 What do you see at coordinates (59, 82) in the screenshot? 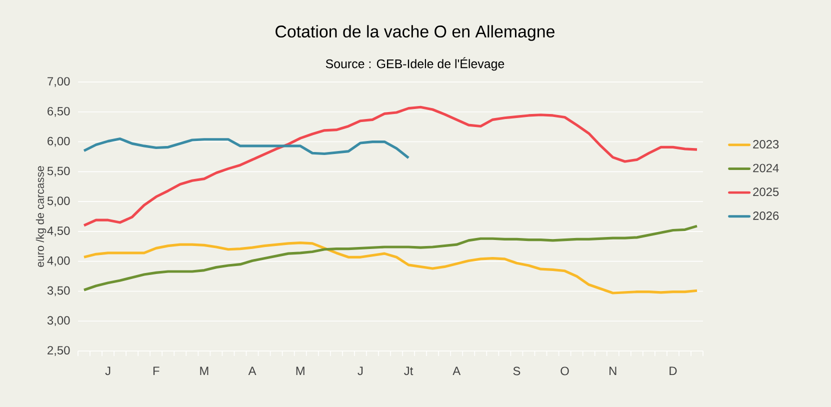
I see `y-tick-label: 7,00` at bounding box center [59, 82].